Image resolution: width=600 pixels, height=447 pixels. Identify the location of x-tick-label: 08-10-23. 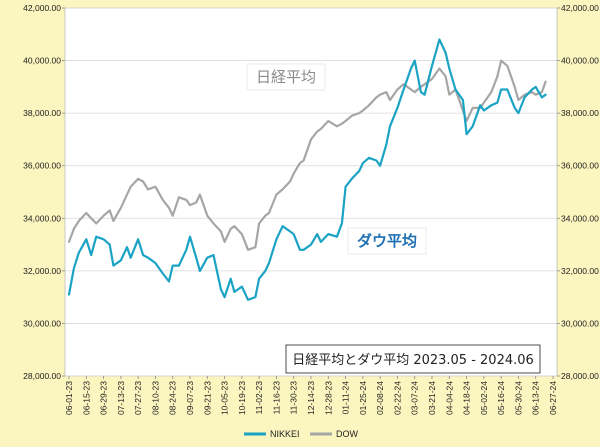
(155, 398).